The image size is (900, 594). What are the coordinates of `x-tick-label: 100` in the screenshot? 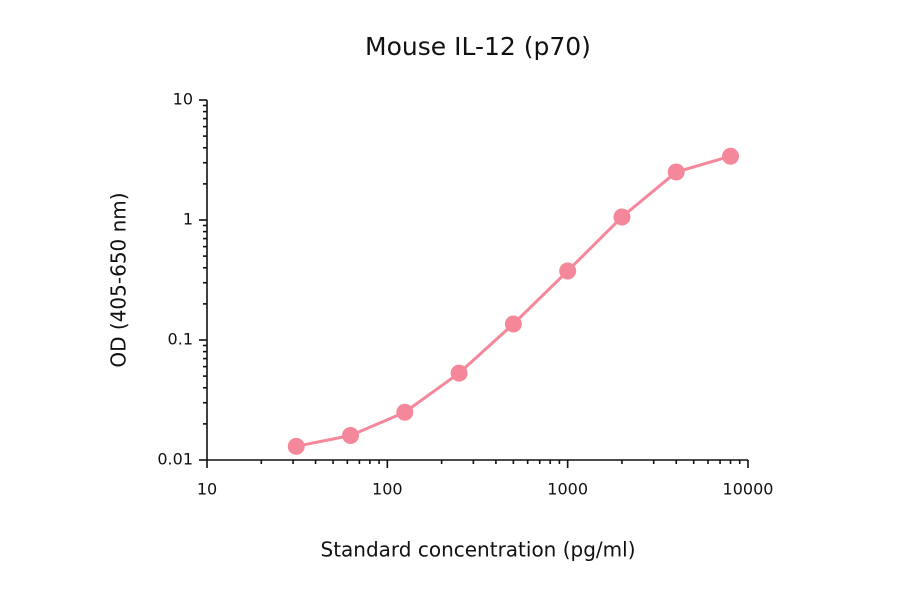 It's located at (387, 489).